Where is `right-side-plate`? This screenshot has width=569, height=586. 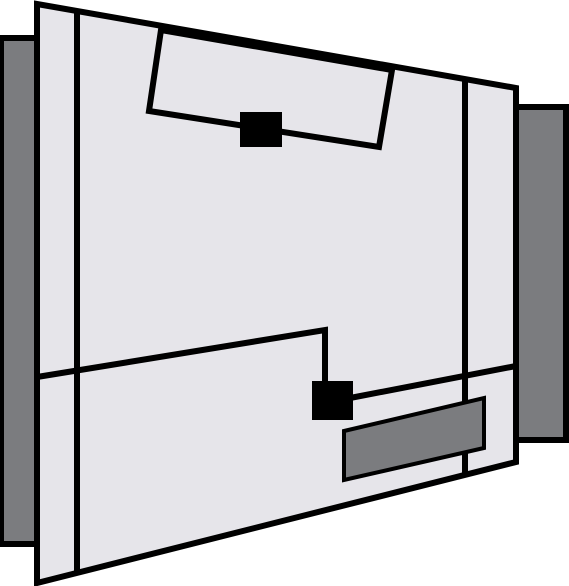 right-side-plate is located at coordinates (541, 273).